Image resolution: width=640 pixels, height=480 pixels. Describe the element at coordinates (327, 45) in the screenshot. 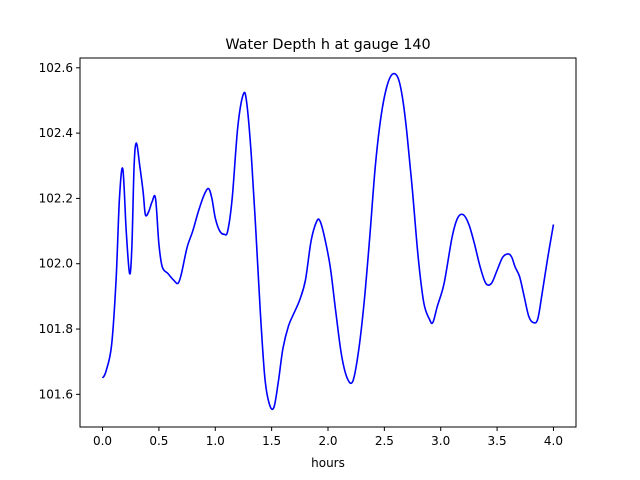

I see `chart-title: Water Depth h at gauge 140` at that location.